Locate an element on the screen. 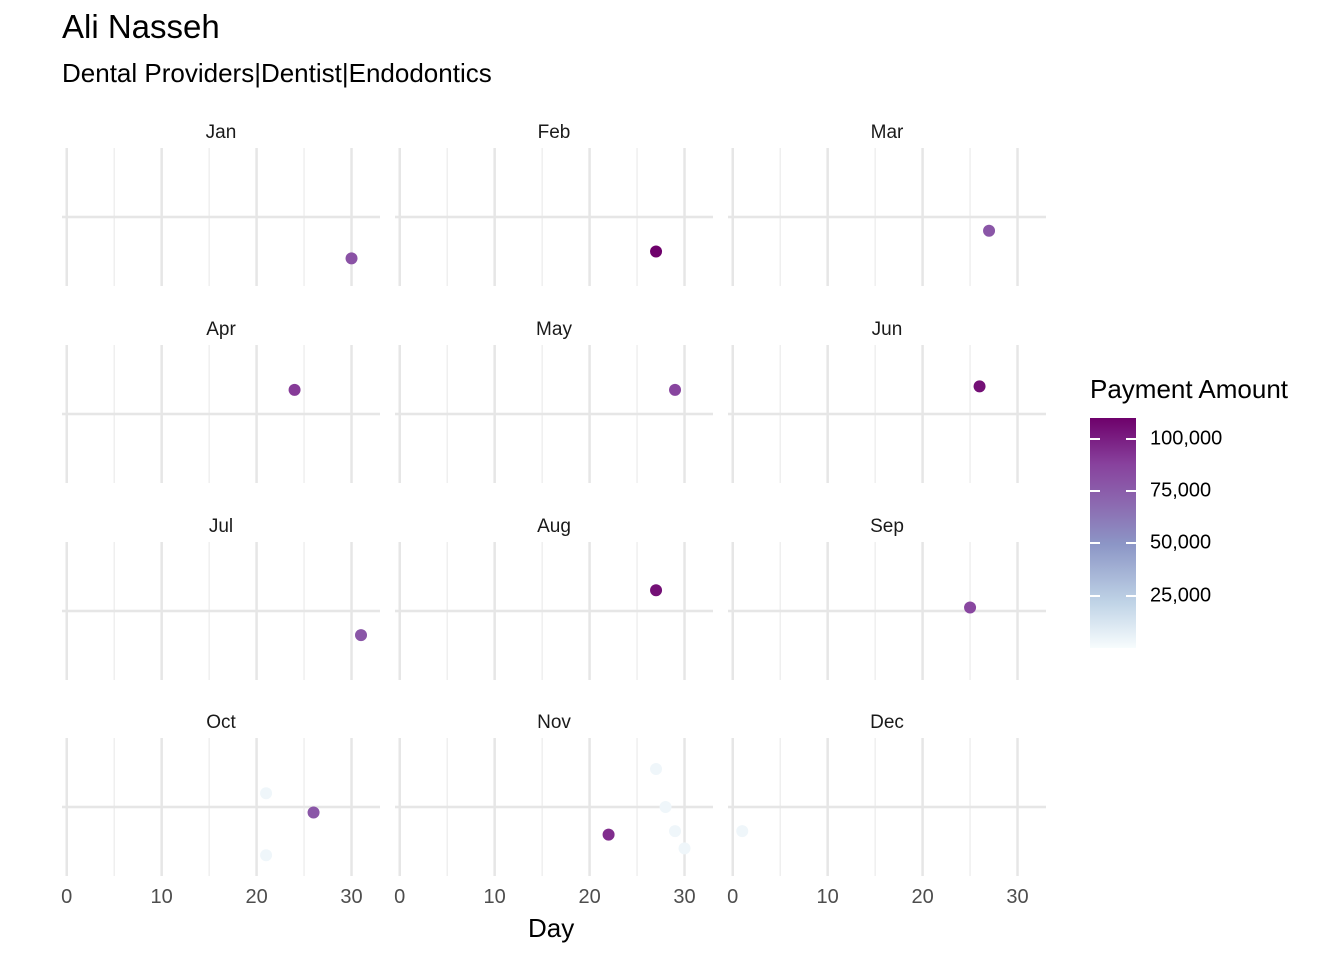 The image size is (1344, 960). facet-strip-label: Apr is located at coordinates (221, 329).